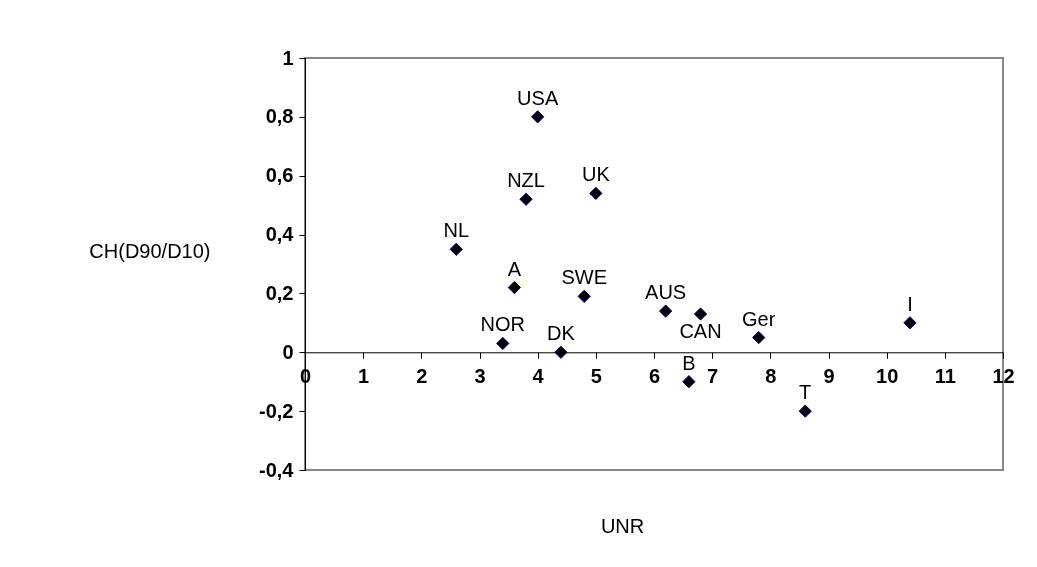 This screenshot has width=1037, height=567. What do you see at coordinates (277, 469) in the screenshot?
I see `y-tick-label: -0,4` at bounding box center [277, 469].